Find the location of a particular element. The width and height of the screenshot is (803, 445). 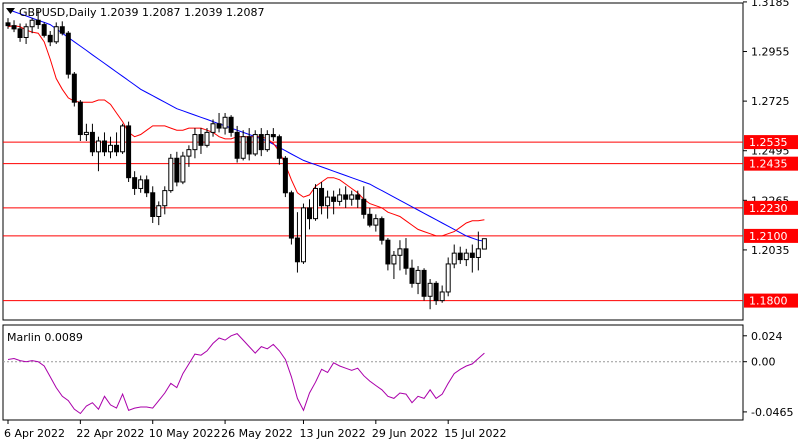

symbol-title: GBPUSD,Daily 1.2039 1.2087 1.2039 1.2087 is located at coordinates (141, 12).